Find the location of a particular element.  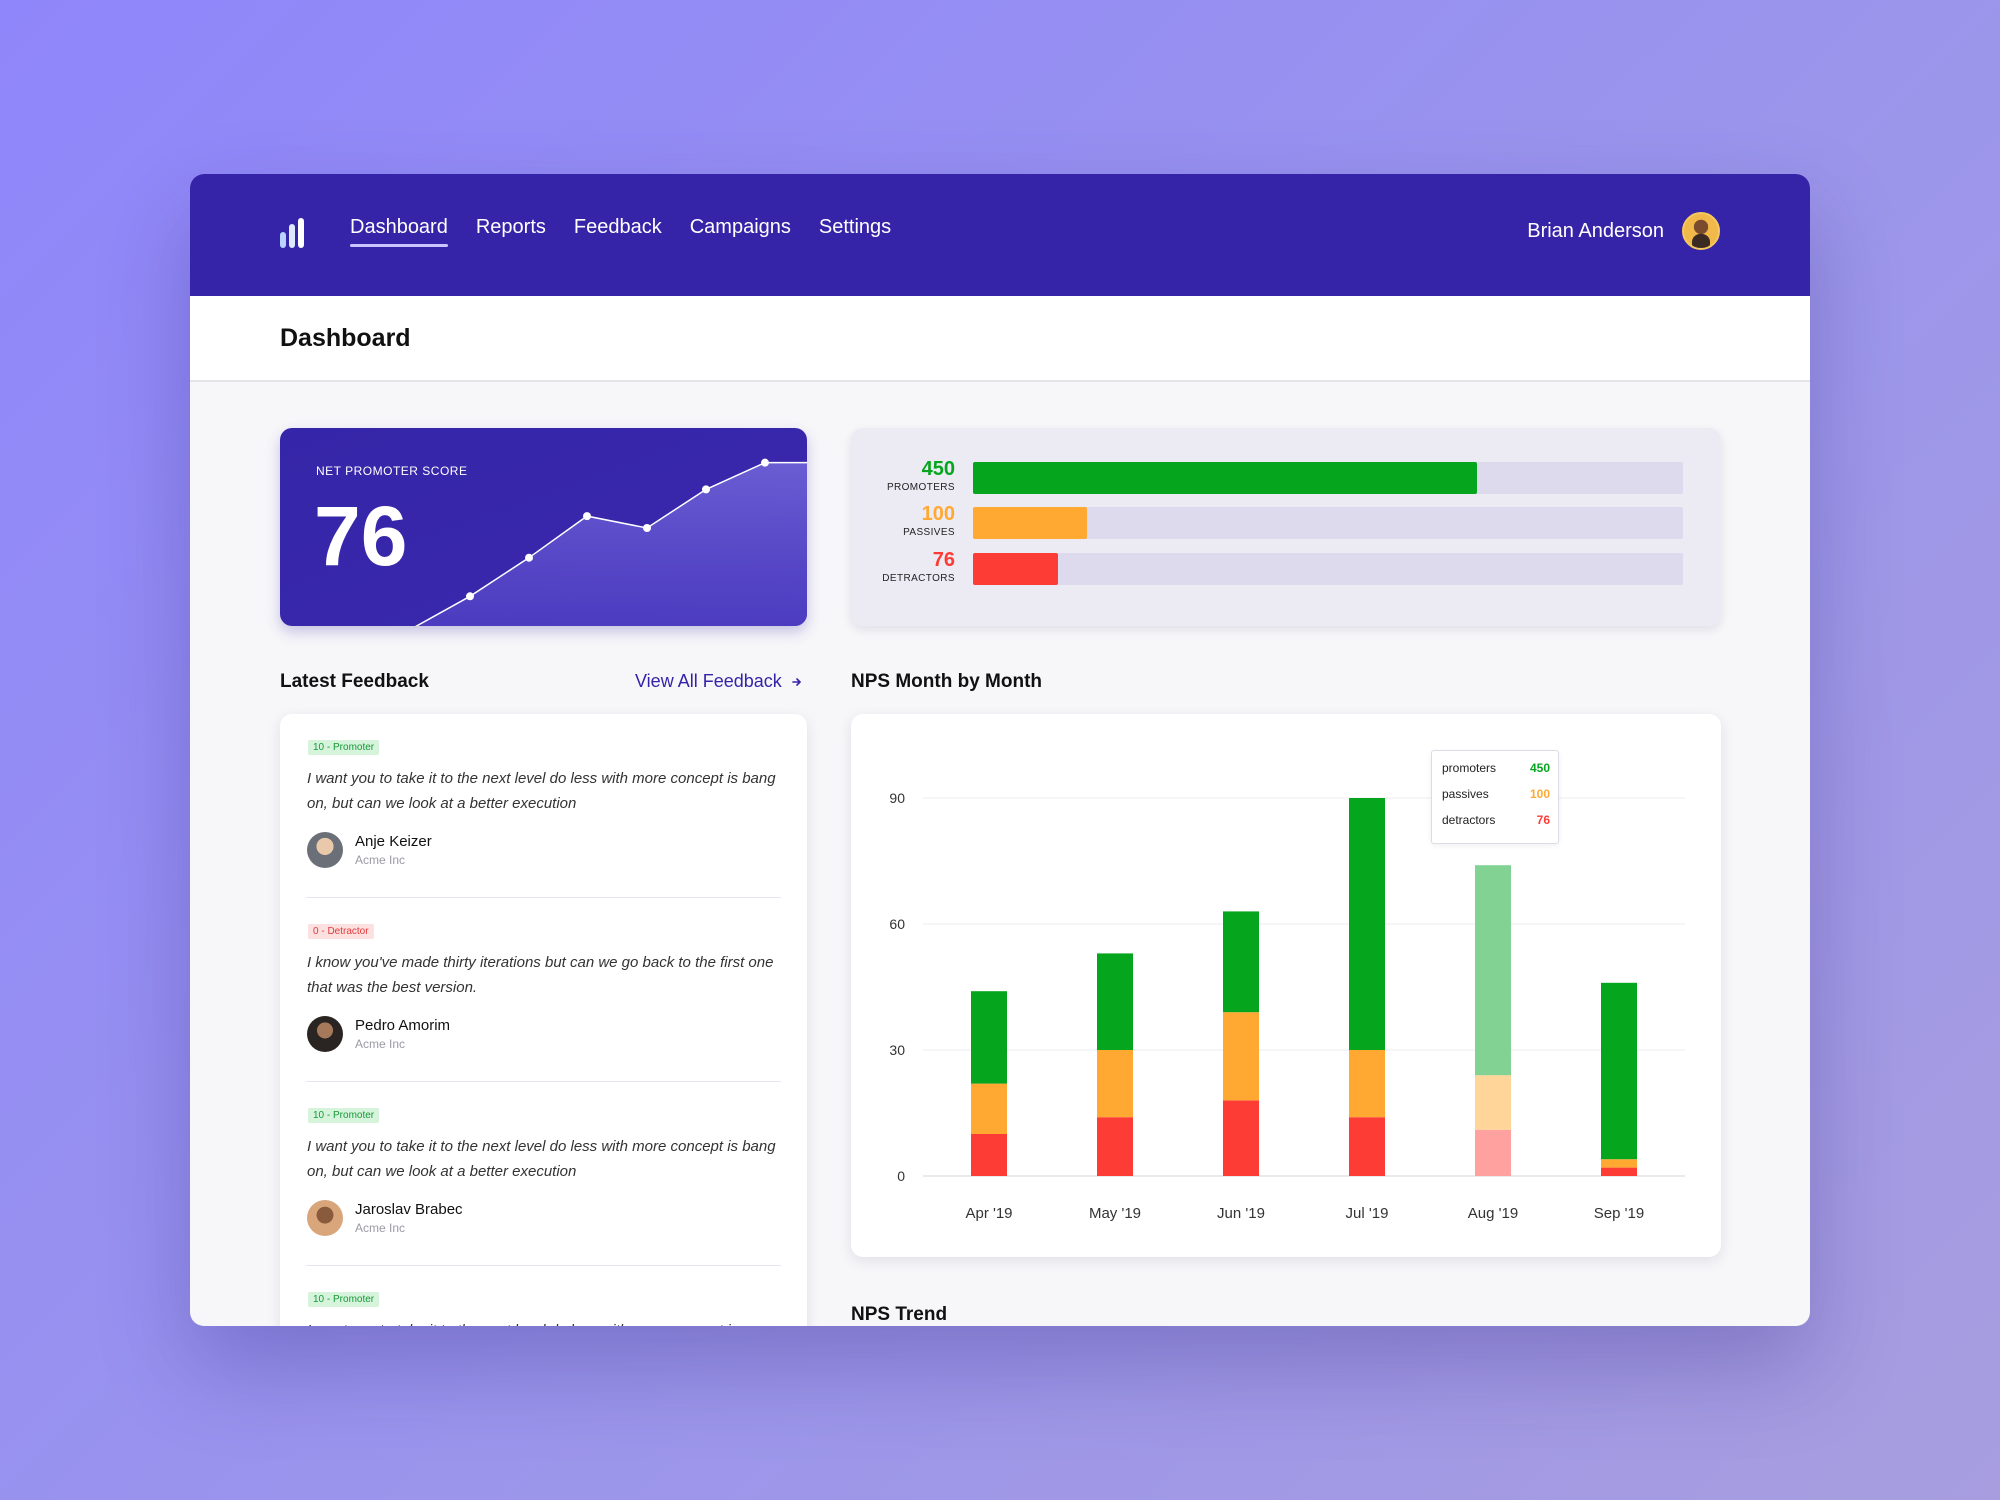

x-tick-label: Sep '19 is located at coordinates (1619, 1213).